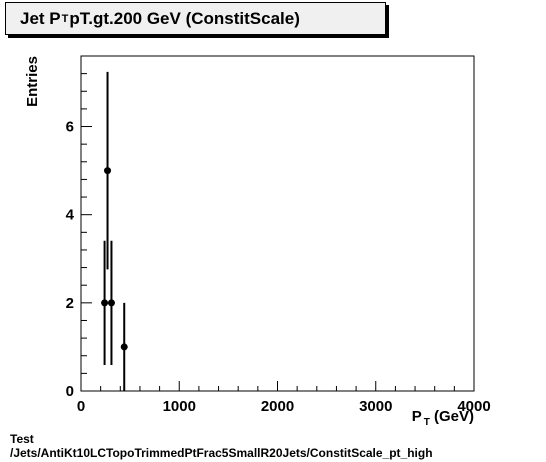 This screenshot has width=546, height=462. I want to click on x-tick-label: 2000, so click(277, 406).